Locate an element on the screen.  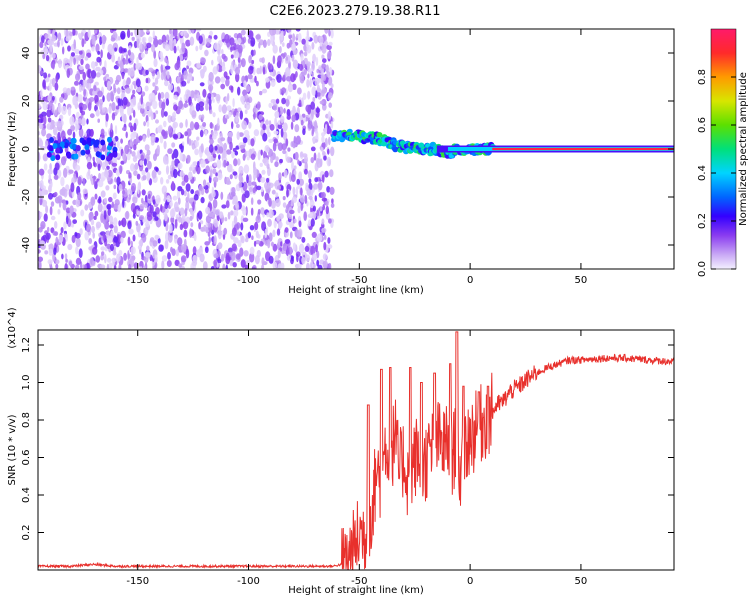
x-tick-label: -50 is located at coordinates (359, 280).